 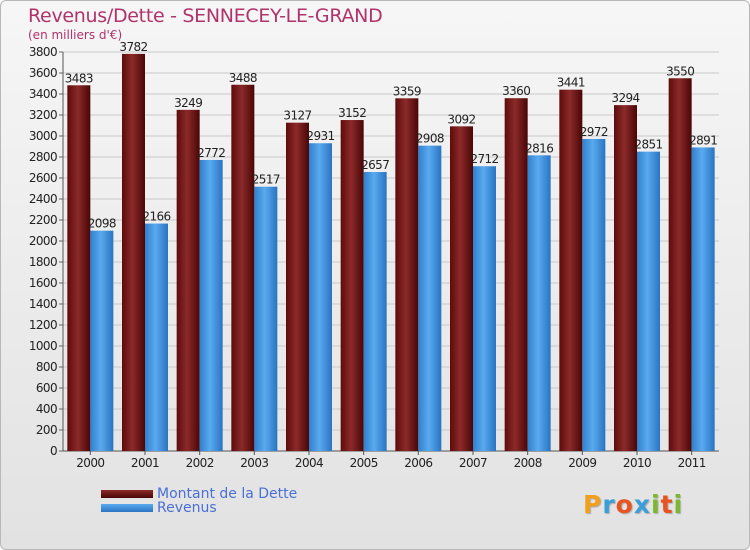 What do you see at coordinates (571, 270) in the screenshot?
I see `bar-dette-2009` at bounding box center [571, 270].